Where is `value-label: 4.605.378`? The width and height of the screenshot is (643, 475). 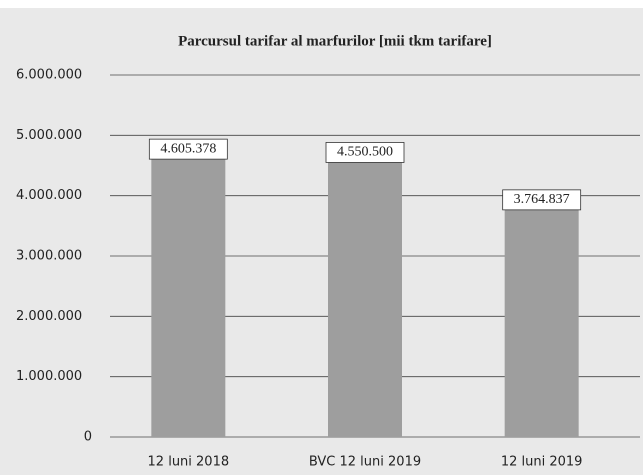
value-label: 4.605.378 is located at coordinates (188, 148).